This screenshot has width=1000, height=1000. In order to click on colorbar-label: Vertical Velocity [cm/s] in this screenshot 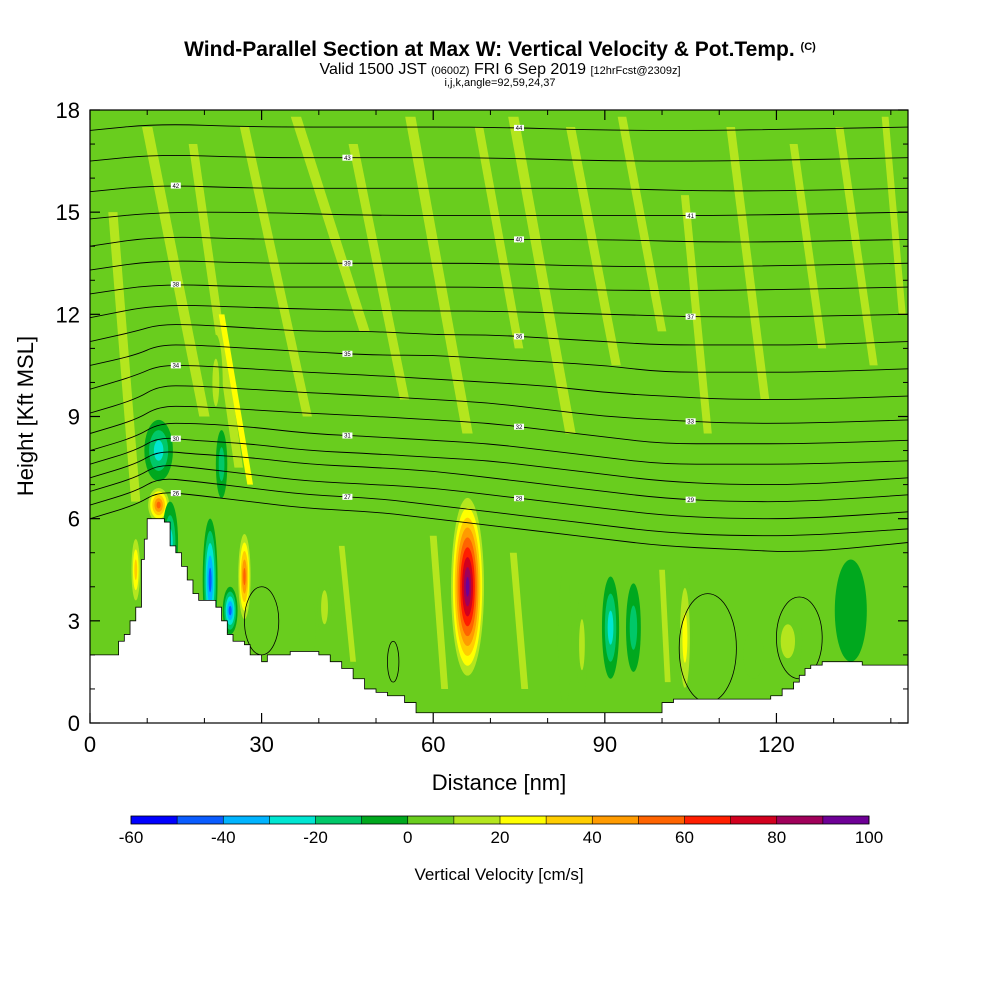, I will do `click(498, 874)`.